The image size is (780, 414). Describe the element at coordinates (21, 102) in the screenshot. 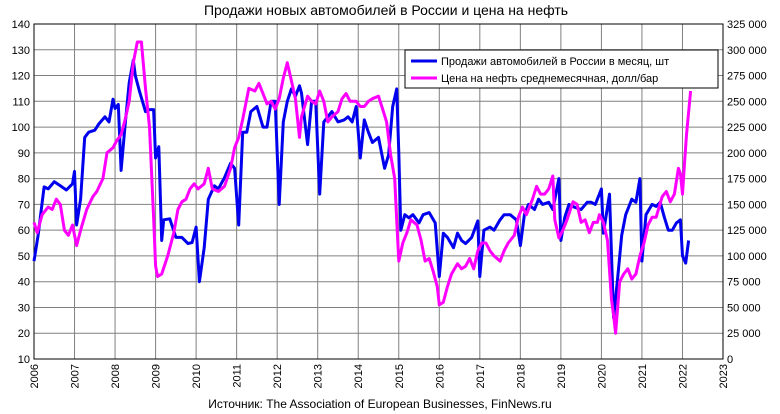

I see `y-left-tick-label: 110` at that location.